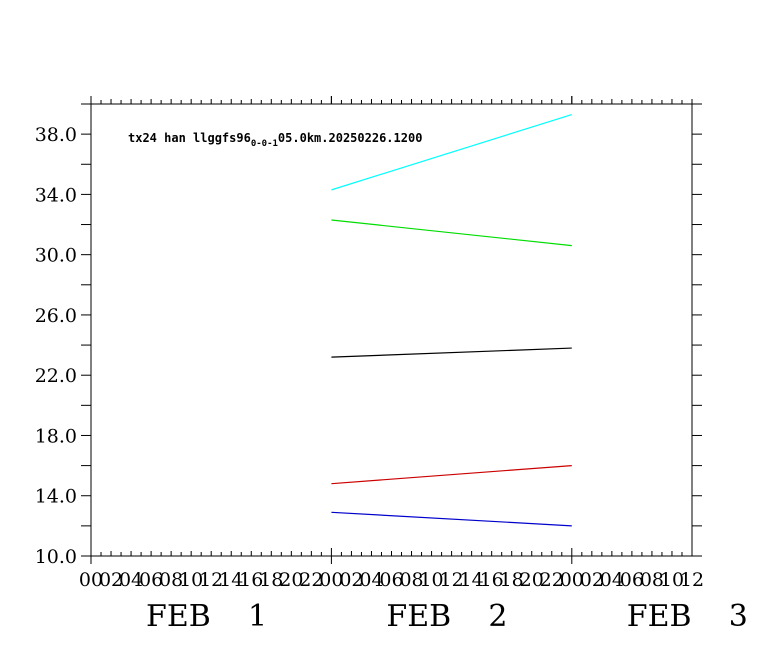  What do you see at coordinates (56, 346) in the screenshot?
I see `y-tick-labels: 10.0 14.0 18.0 22.0 26.0 30.0 34.0 38.0` at bounding box center [56, 346].